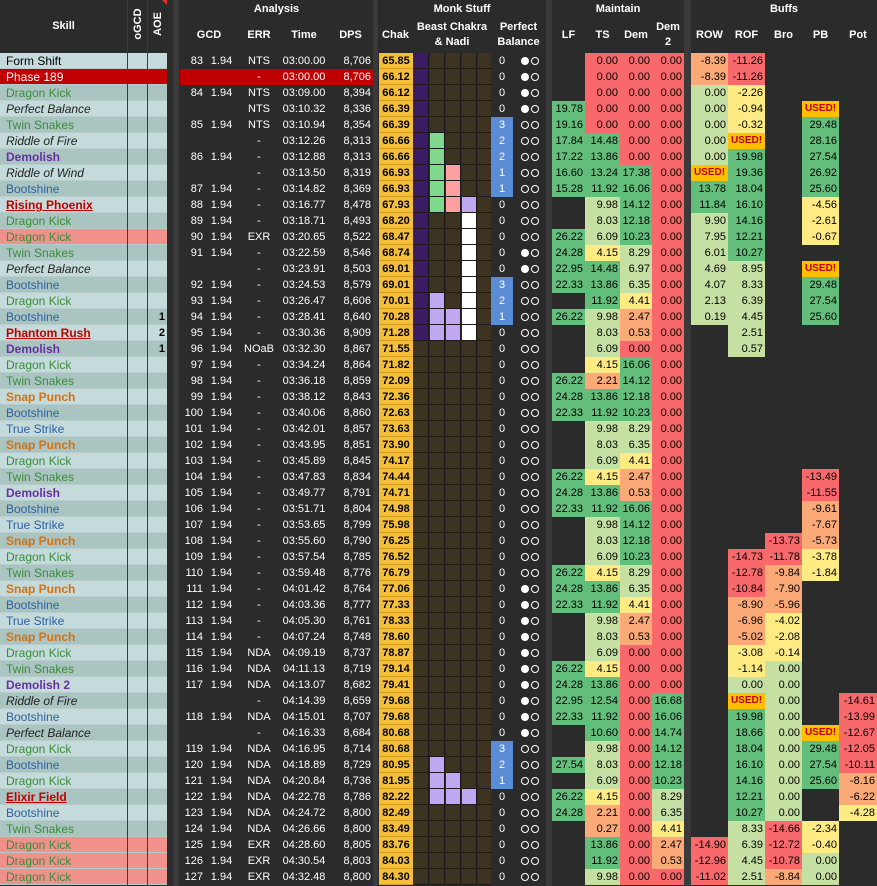 The height and width of the screenshot is (886, 877). I want to click on chakra-cell: 84.03, so click(396, 861).